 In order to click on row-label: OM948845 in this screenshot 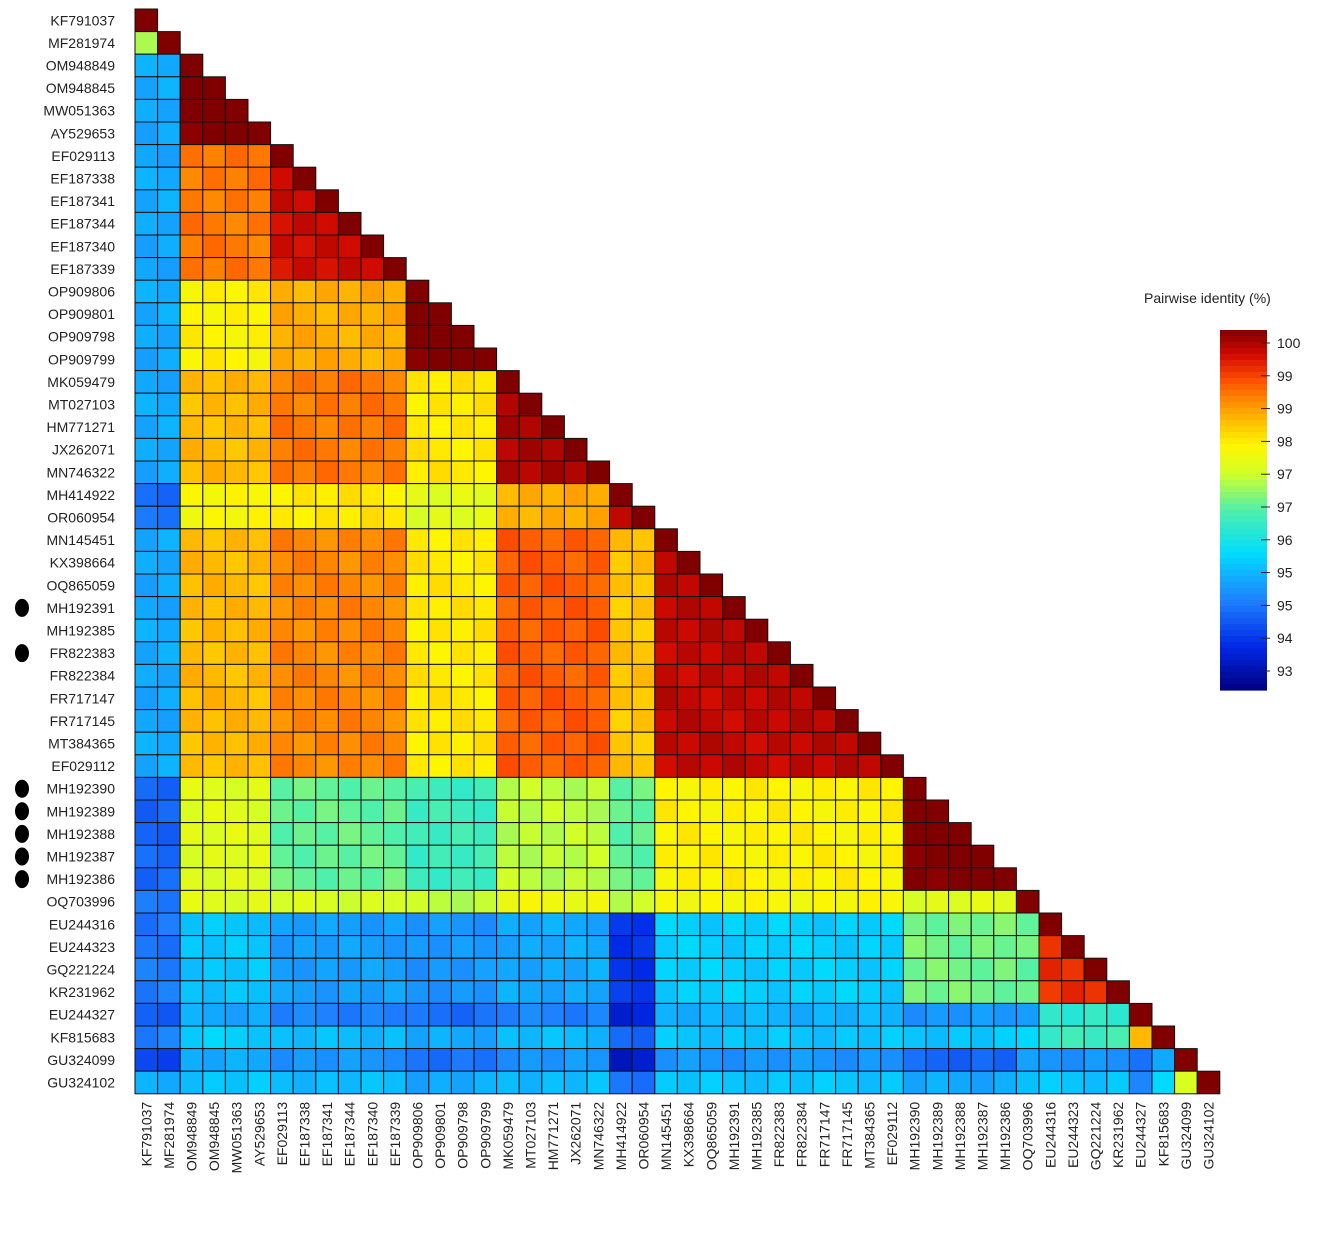, I will do `click(80, 88)`.